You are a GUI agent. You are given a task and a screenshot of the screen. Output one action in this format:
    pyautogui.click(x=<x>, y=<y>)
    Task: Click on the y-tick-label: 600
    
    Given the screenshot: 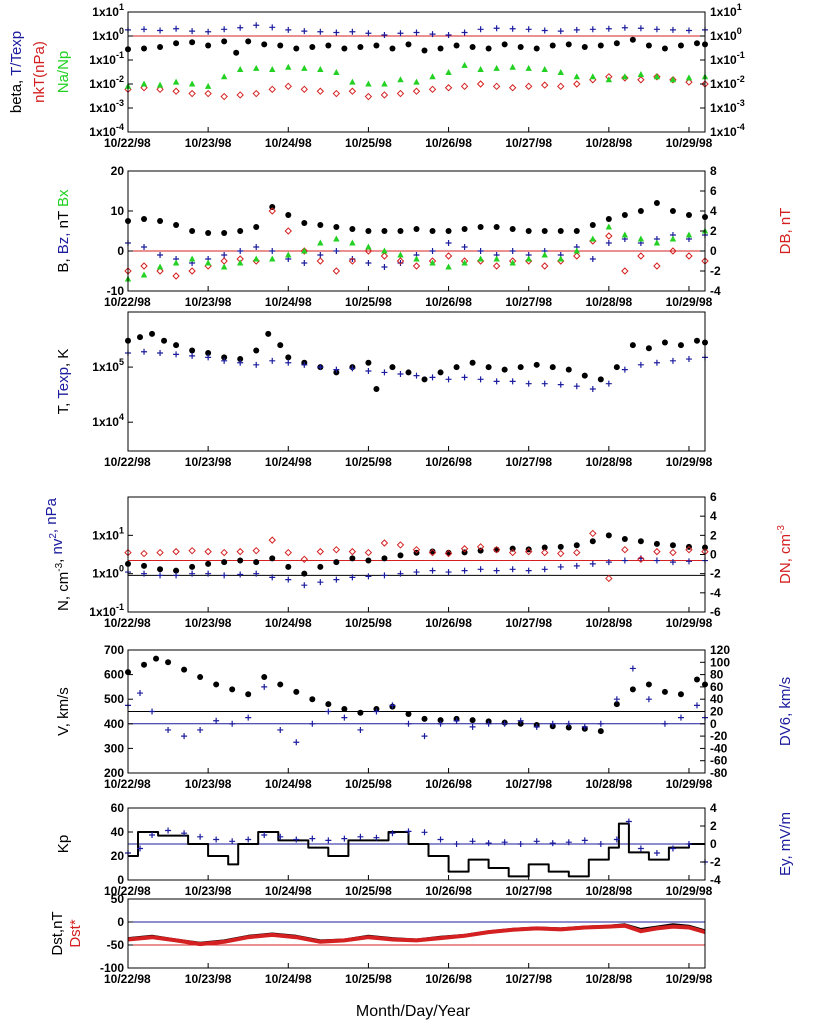 What is the action you would take?
    pyautogui.click(x=114, y=675)
    